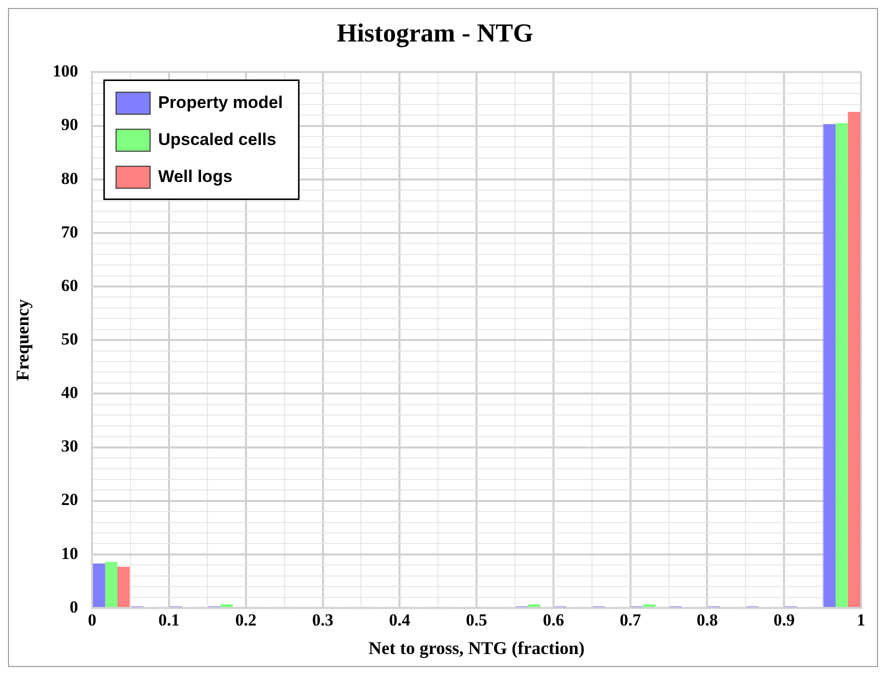 This screenshot has height=675, width=884. Describe the element at coordinates (246, 620) in the screenshot. I see `x-tick-label: 0.2` at that location.